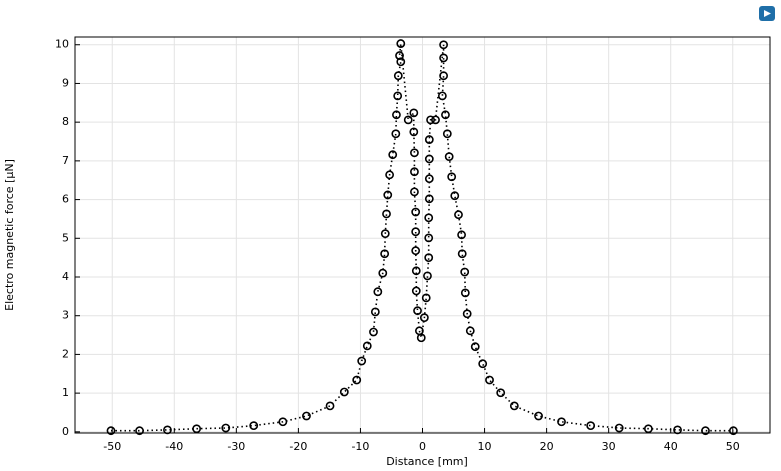 This screenshot has width=781, height=471. I want to click on x-tick-label: -10, so click(360, 446).